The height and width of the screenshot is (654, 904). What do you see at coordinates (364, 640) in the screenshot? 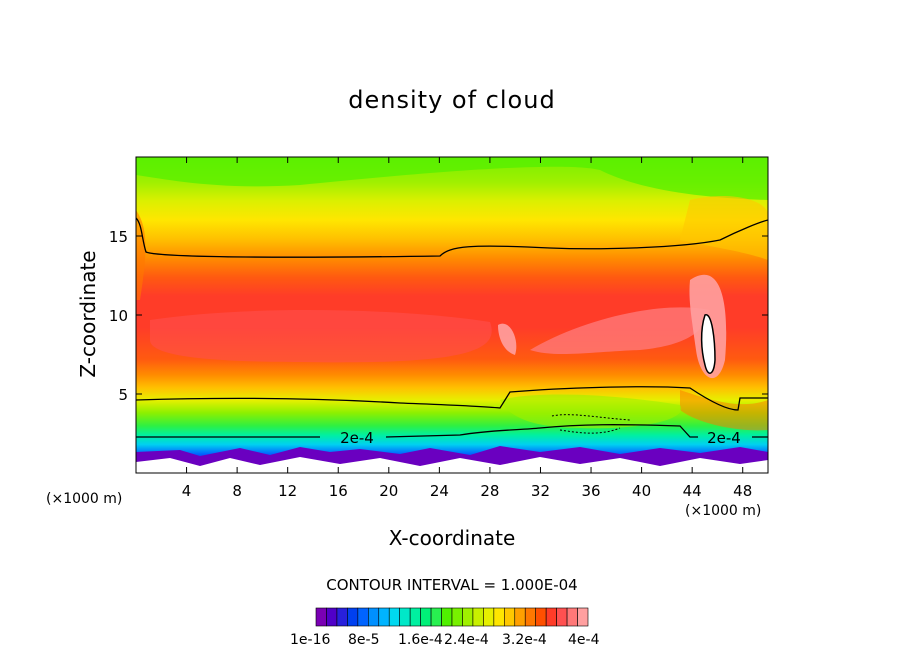
I see `colorbar-label: 8e-5` at bounding box center [364, 640].